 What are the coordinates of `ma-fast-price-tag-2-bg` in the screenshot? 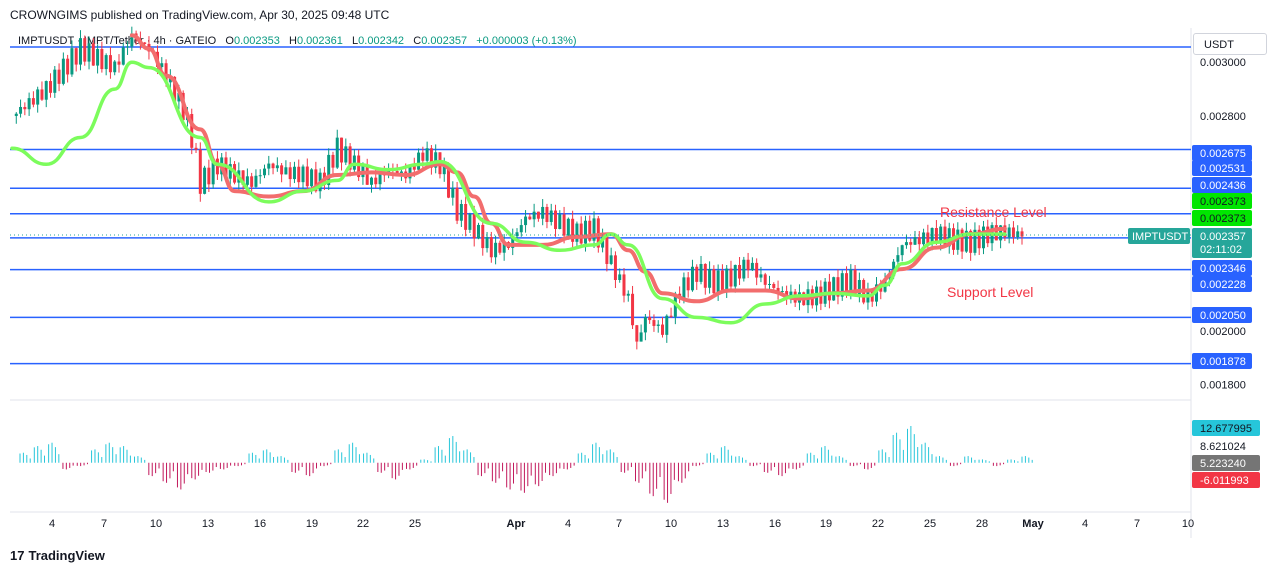 It's located at (1222, 218).